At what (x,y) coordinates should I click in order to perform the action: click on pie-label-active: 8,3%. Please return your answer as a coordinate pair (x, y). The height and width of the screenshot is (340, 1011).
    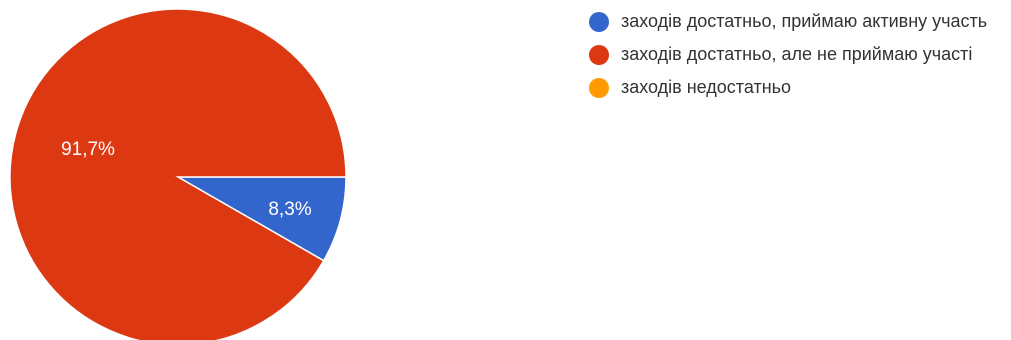
    Looking at the image, I should click on (289, 209).